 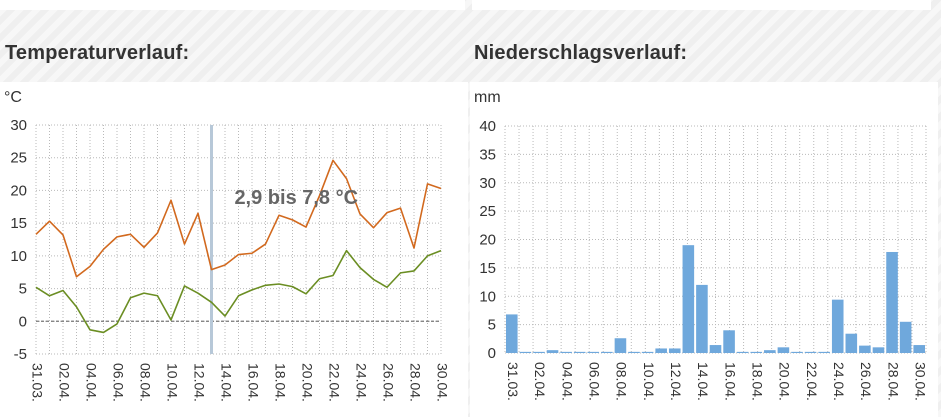 I want to click on top-card-left, so click(x=232, y=5).